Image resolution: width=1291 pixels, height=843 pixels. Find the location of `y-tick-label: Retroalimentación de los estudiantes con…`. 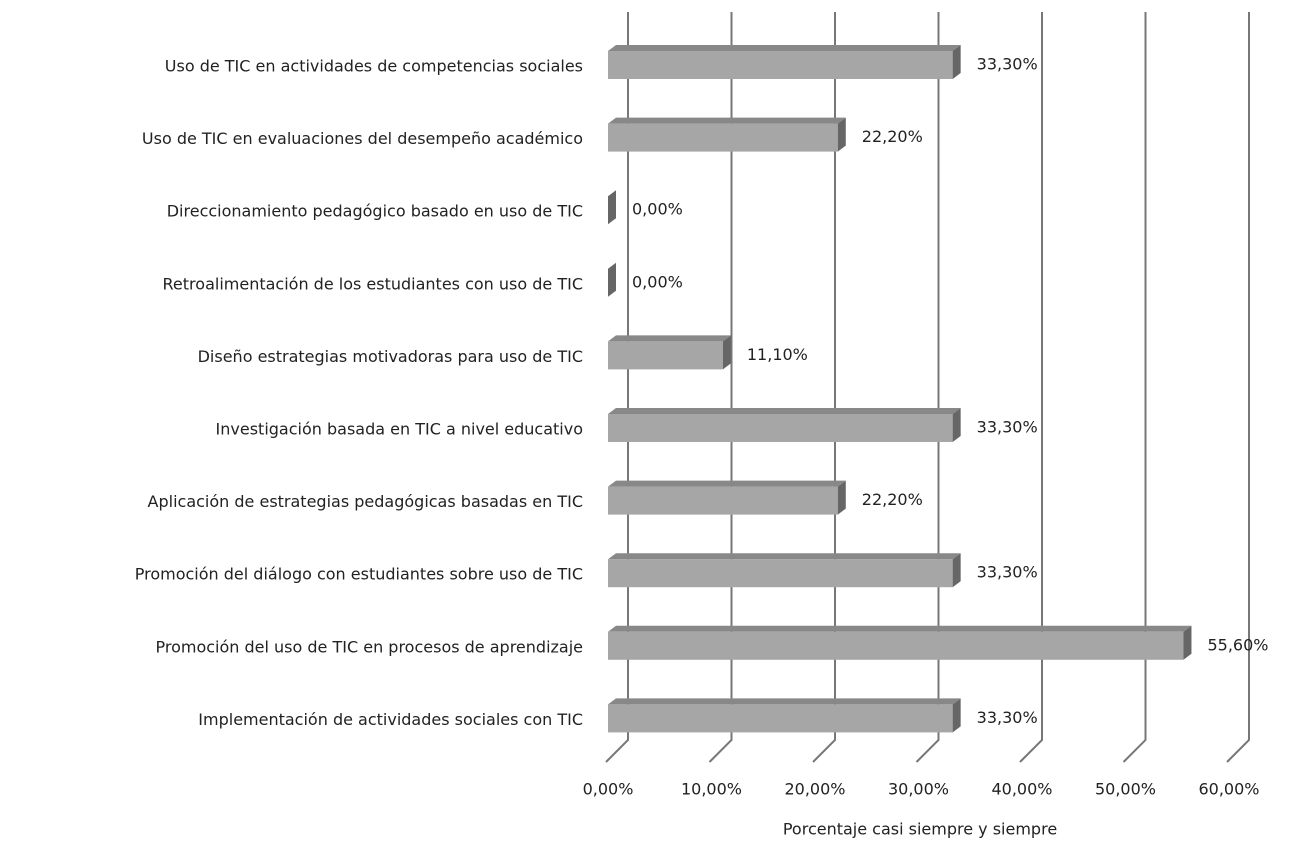

y-tick-label: Retroalimentación de los estudiantes con… is located at coordinates (373, 283).